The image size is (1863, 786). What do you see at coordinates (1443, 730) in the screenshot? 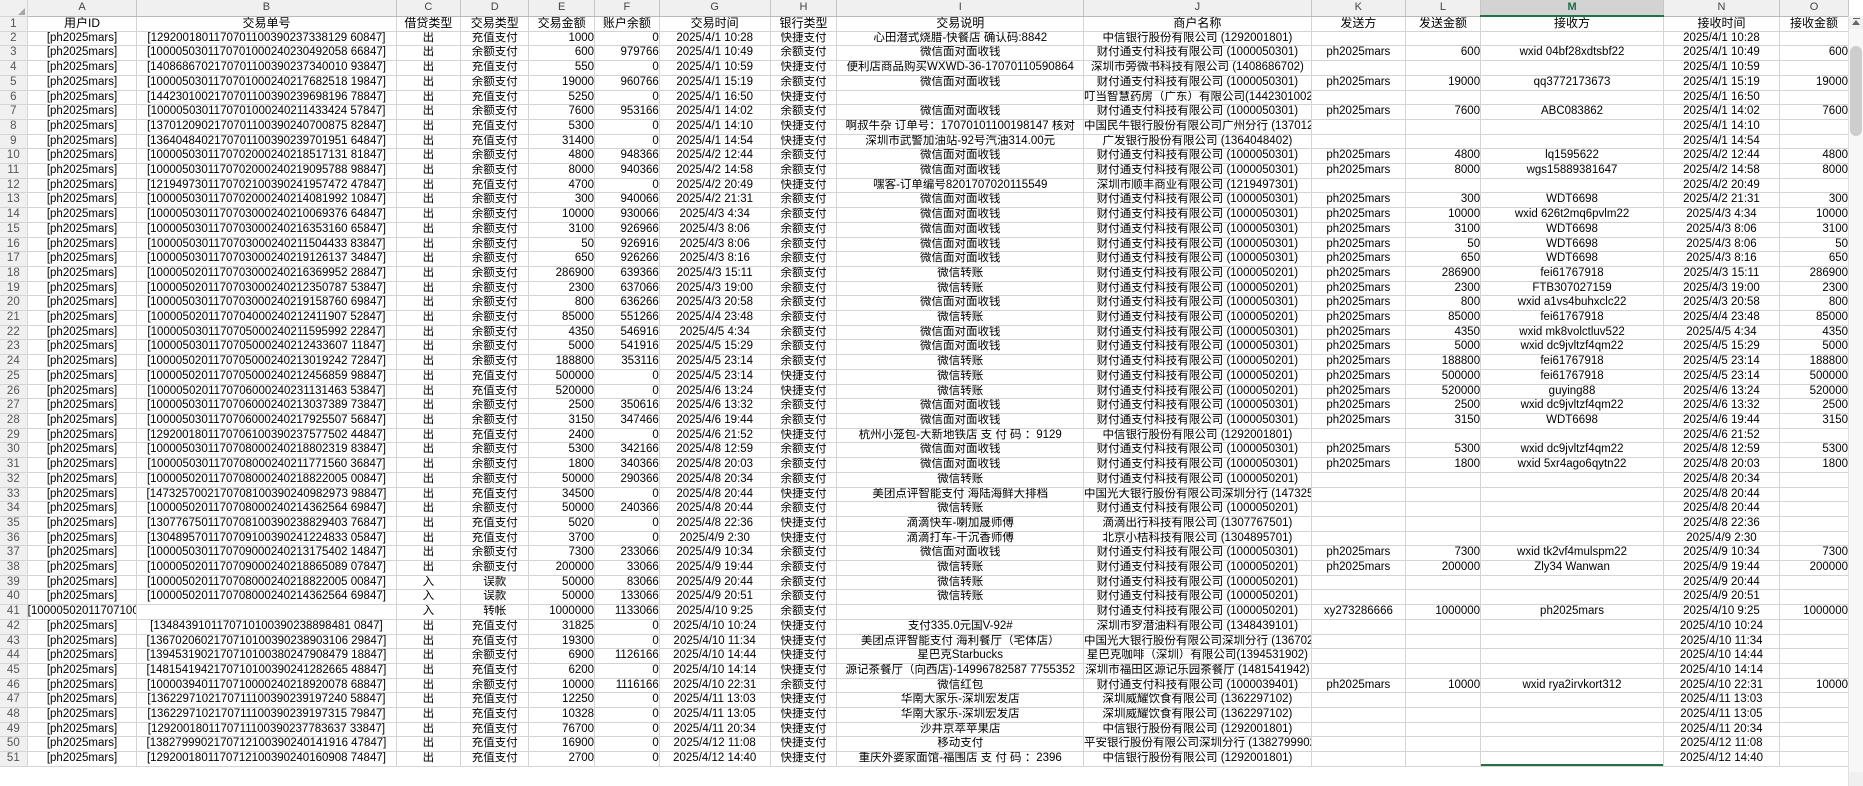
I see `cell-L49` at bounding box center [1443, 730].